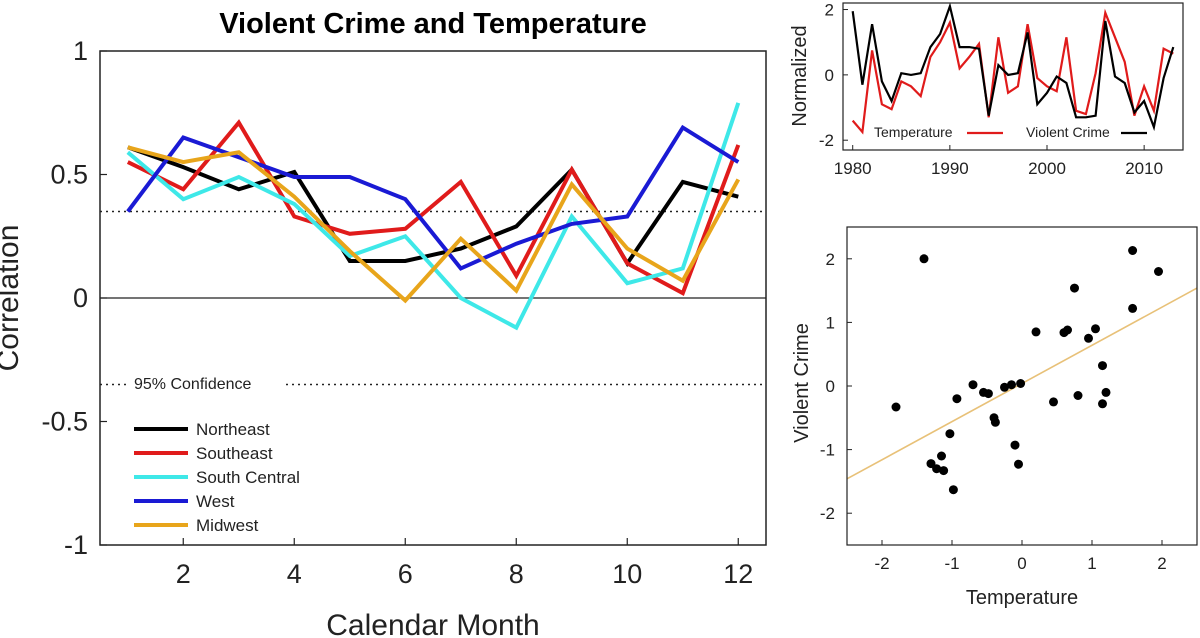 The width and height of the screenshot is (1200, 638). I want to click on series-line-southeast, so click(433, 207).